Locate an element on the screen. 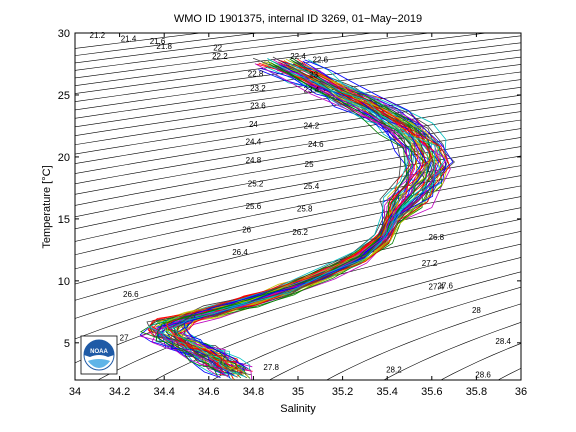  contour-label: 23.2 is located at coordinates (258, 88).